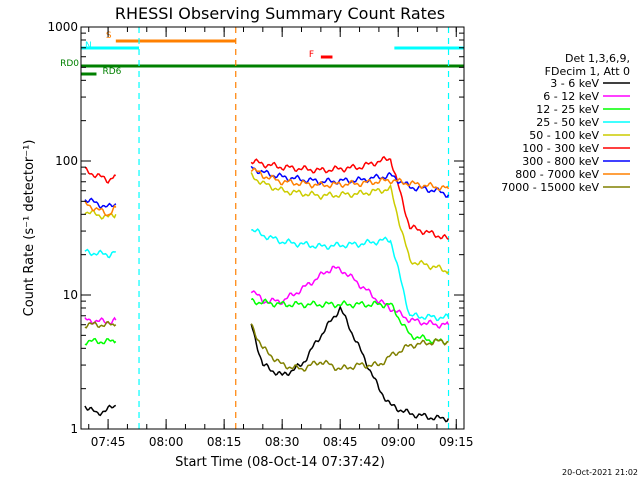  Describe the element at coordinates (70, 295) in the screenshot. I see `y-tick-label: 10` at that location.